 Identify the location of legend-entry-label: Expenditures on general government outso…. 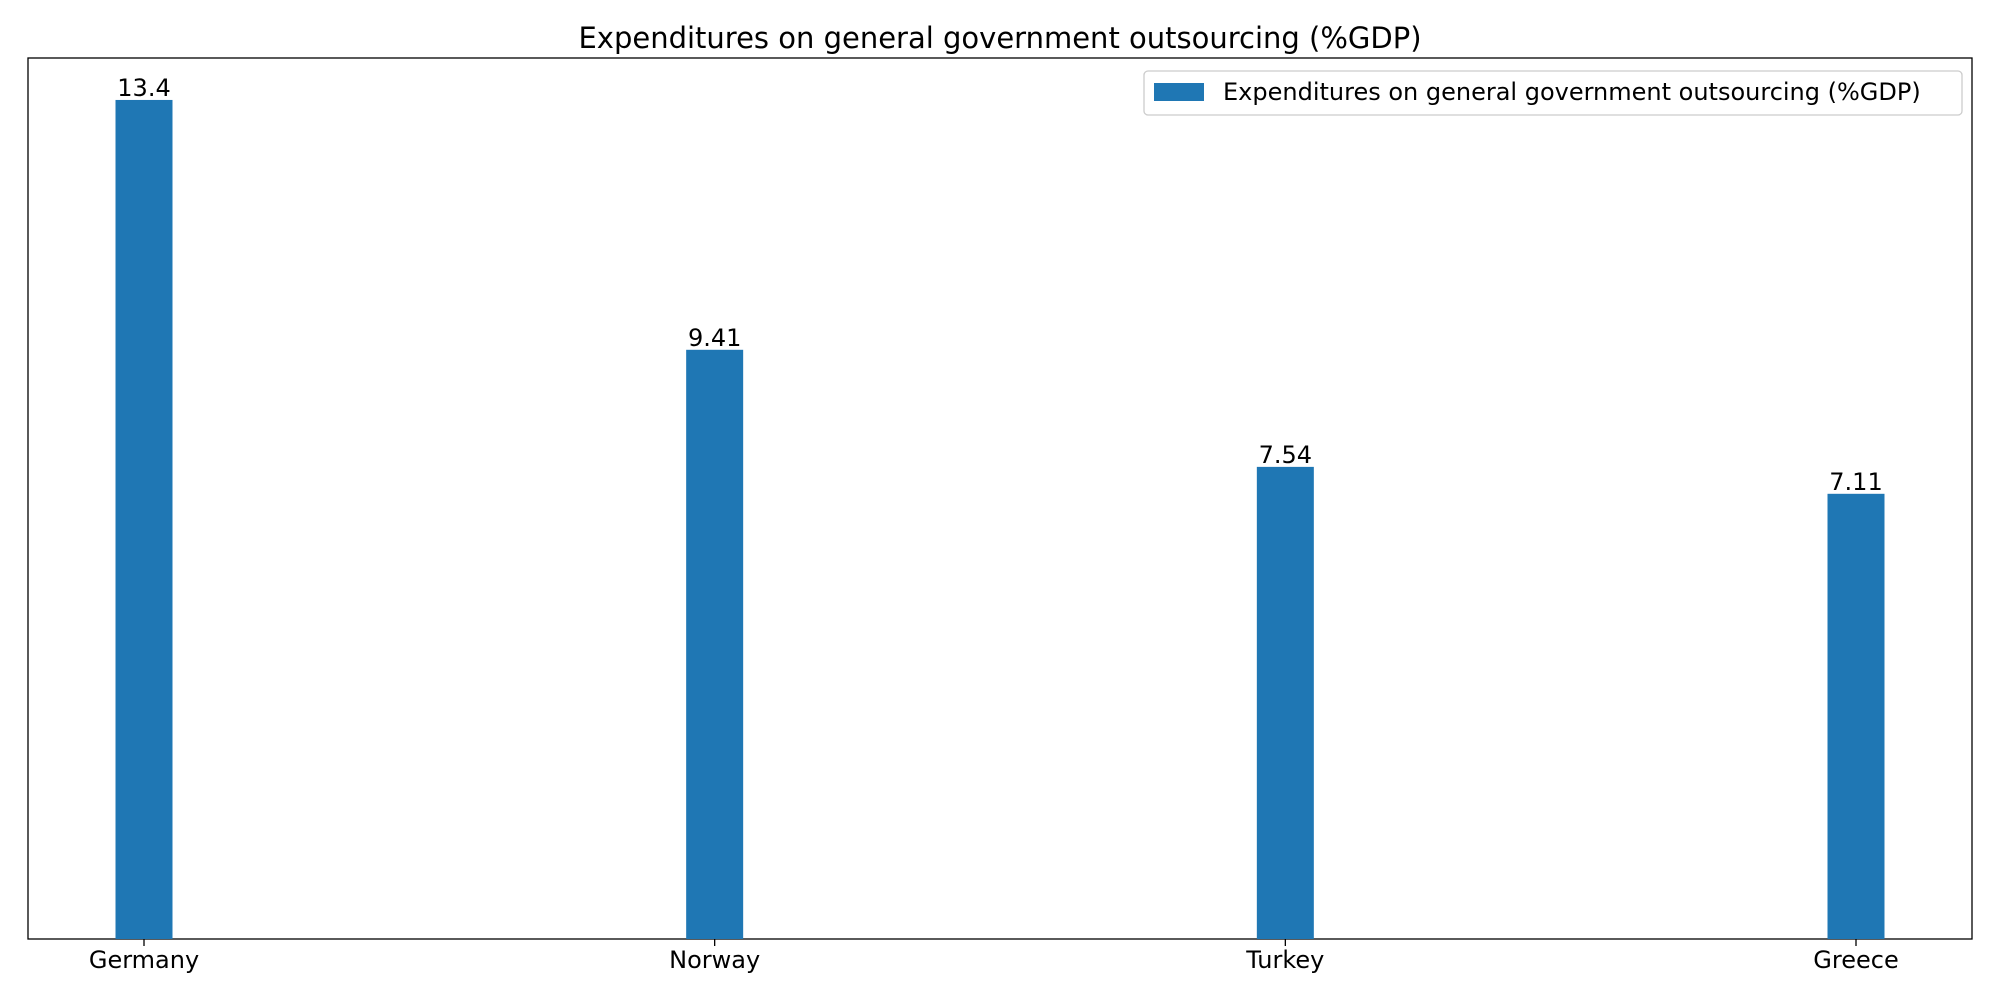
(1572, 92).